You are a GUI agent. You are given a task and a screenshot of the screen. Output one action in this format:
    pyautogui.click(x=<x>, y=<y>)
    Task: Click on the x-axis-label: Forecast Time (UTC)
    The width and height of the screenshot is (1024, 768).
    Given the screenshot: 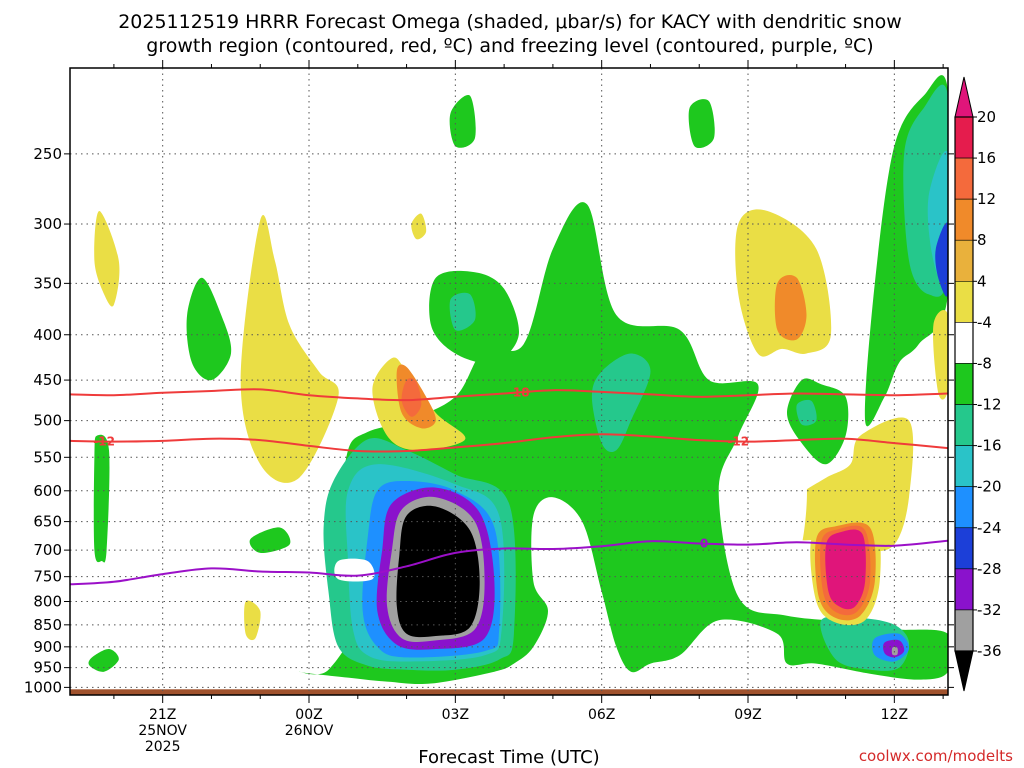 What is the action you would take?
    pyautogui.click(x=508, y=757)
    